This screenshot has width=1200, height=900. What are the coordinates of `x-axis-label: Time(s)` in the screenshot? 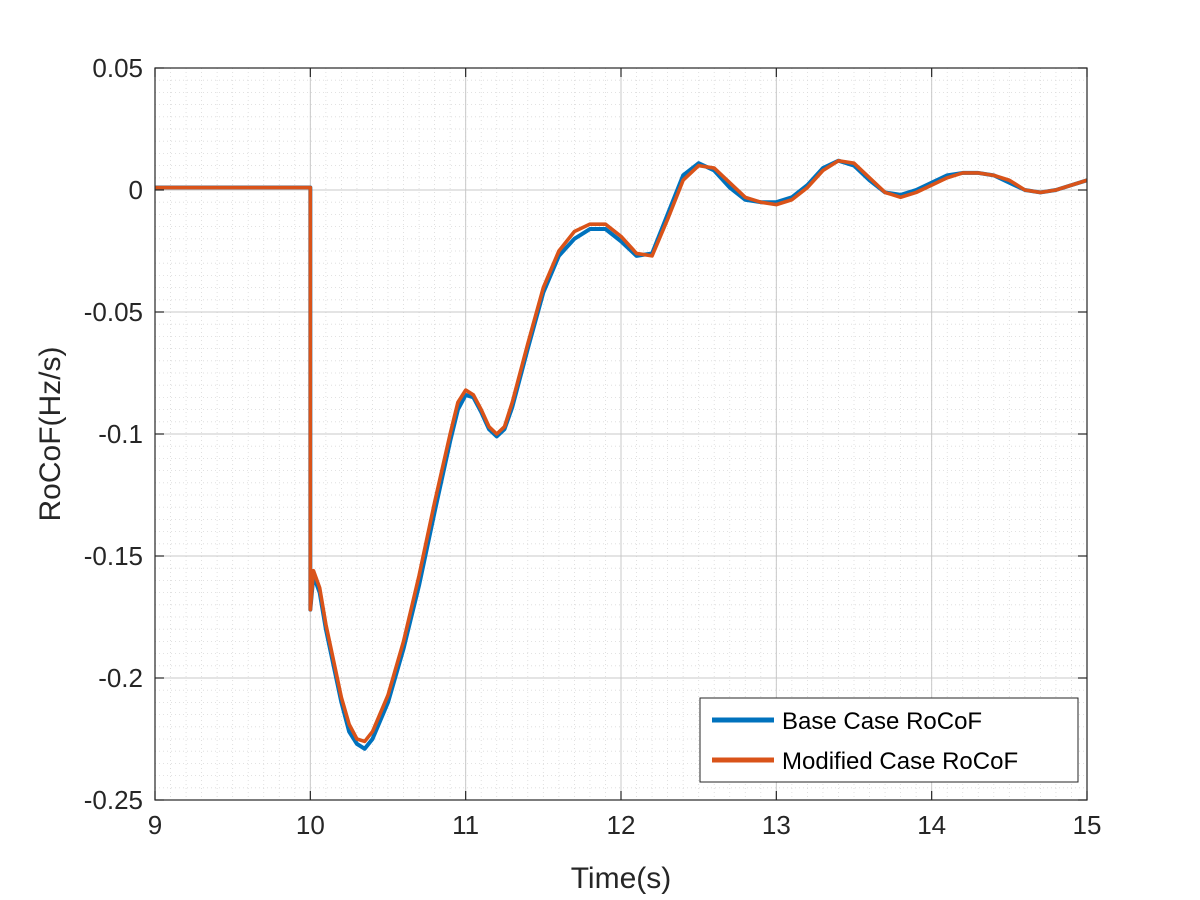 It's located at (621, 878).